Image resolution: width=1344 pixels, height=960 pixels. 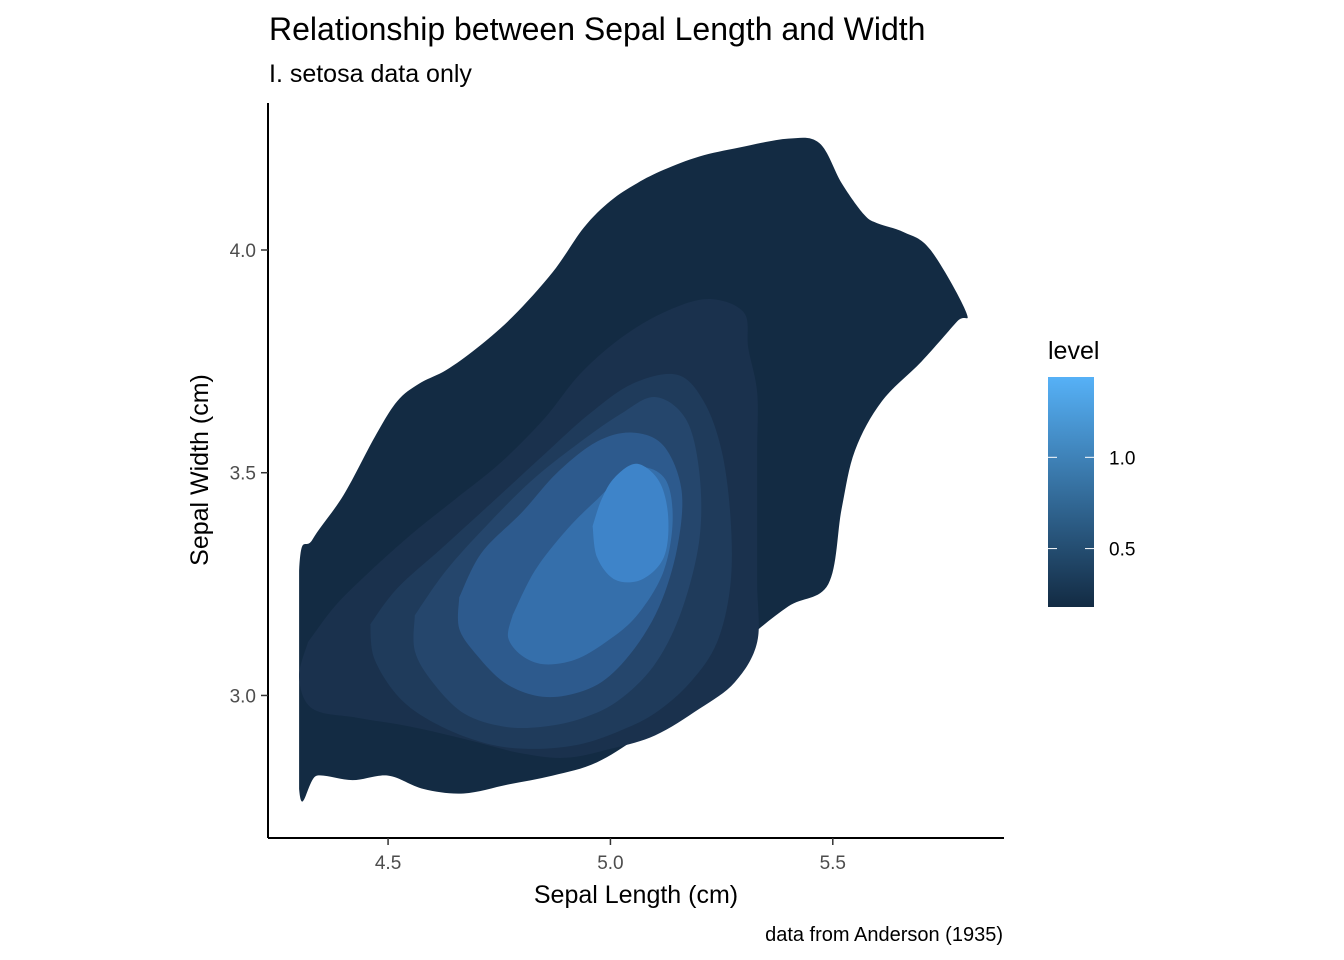 What do you see at coordinates (1073, 351) in the screenshot?
I see `legend-title: level` at bounding box center [1073, 351].